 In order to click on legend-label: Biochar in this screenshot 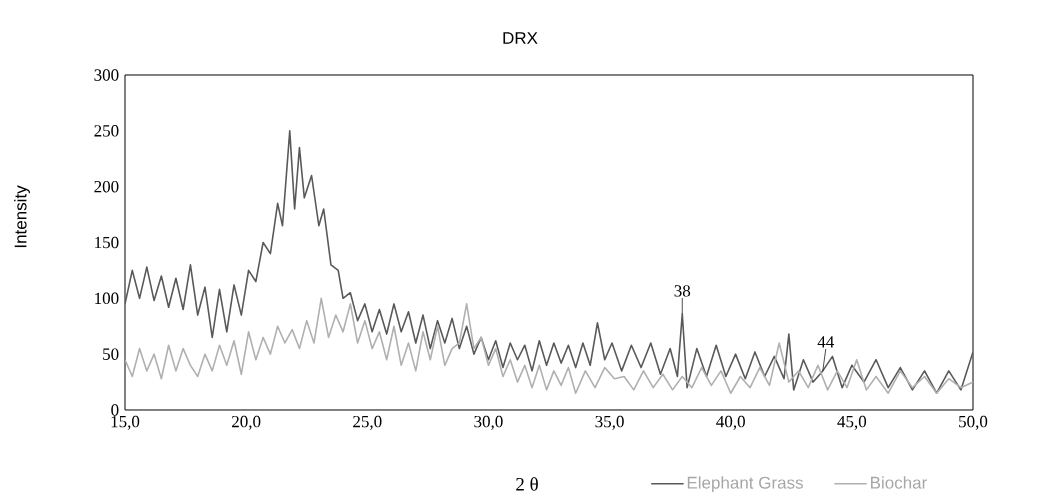, I will do `click(899, 482)`.